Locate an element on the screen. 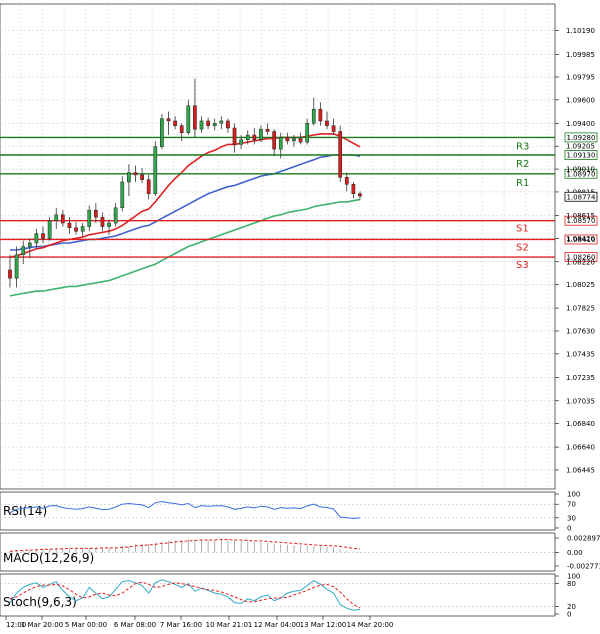 The width and height of the screenshot is (600, 634). macd-title: MACD(12,26,9) is located at coordinates (48, 558).